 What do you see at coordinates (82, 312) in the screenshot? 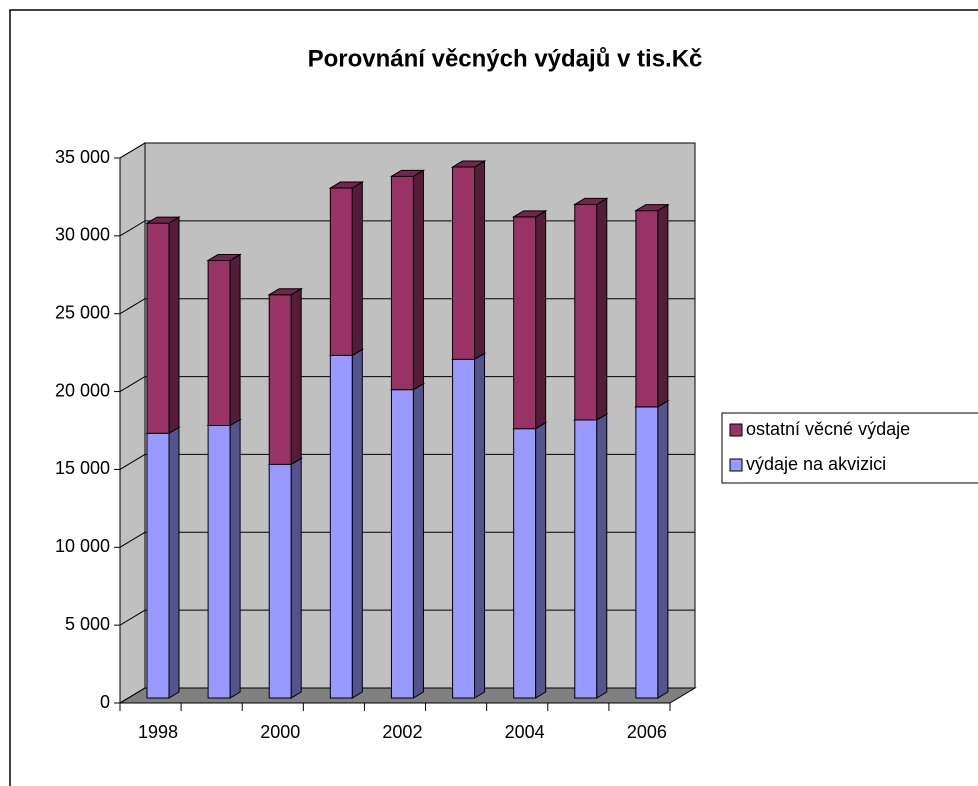
I see `y-tick-label: 25 000` at bounding box center [82, 312].